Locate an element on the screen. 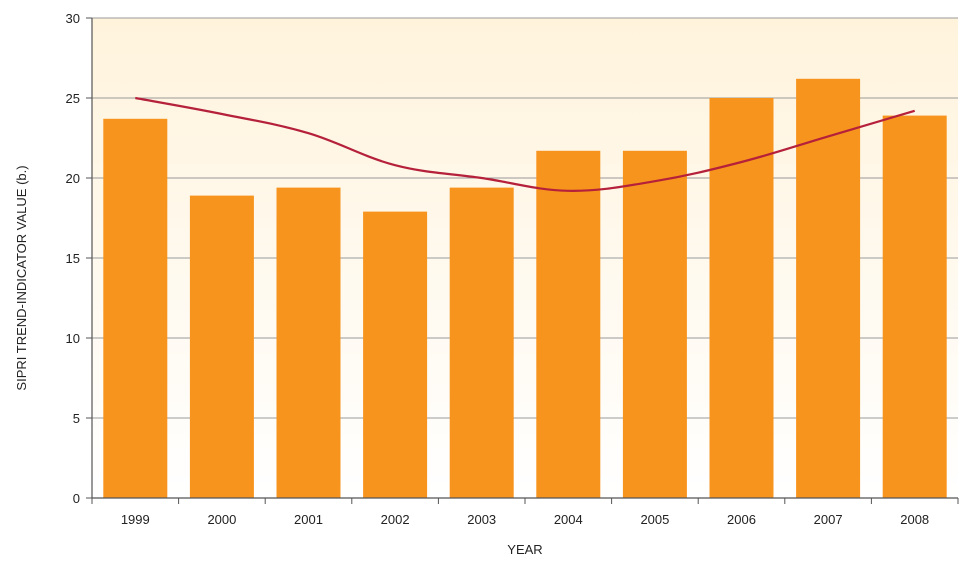 This screenshot has height=573, width=969. x-tick-labels: 1999 2000 2001 2002 2003 2004 2005 2006 2007 2008 is located at coordinates (525, 512).